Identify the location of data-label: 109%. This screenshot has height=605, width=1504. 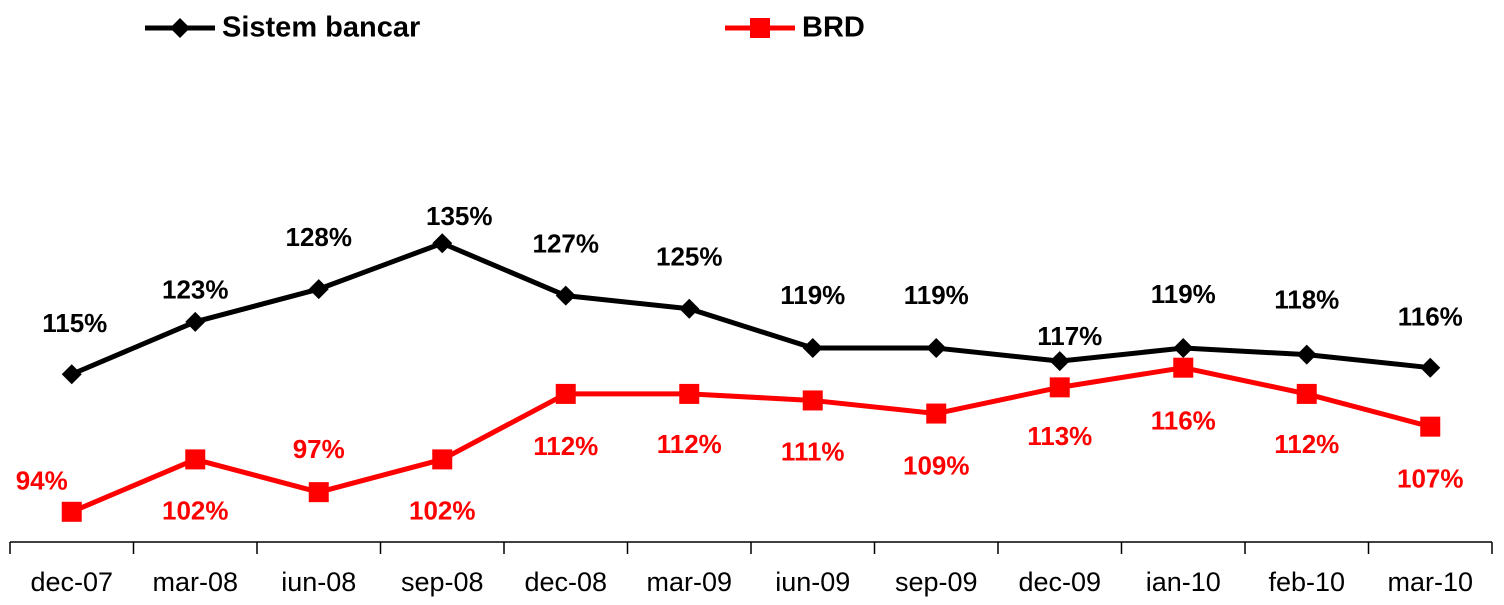
(936, 465).